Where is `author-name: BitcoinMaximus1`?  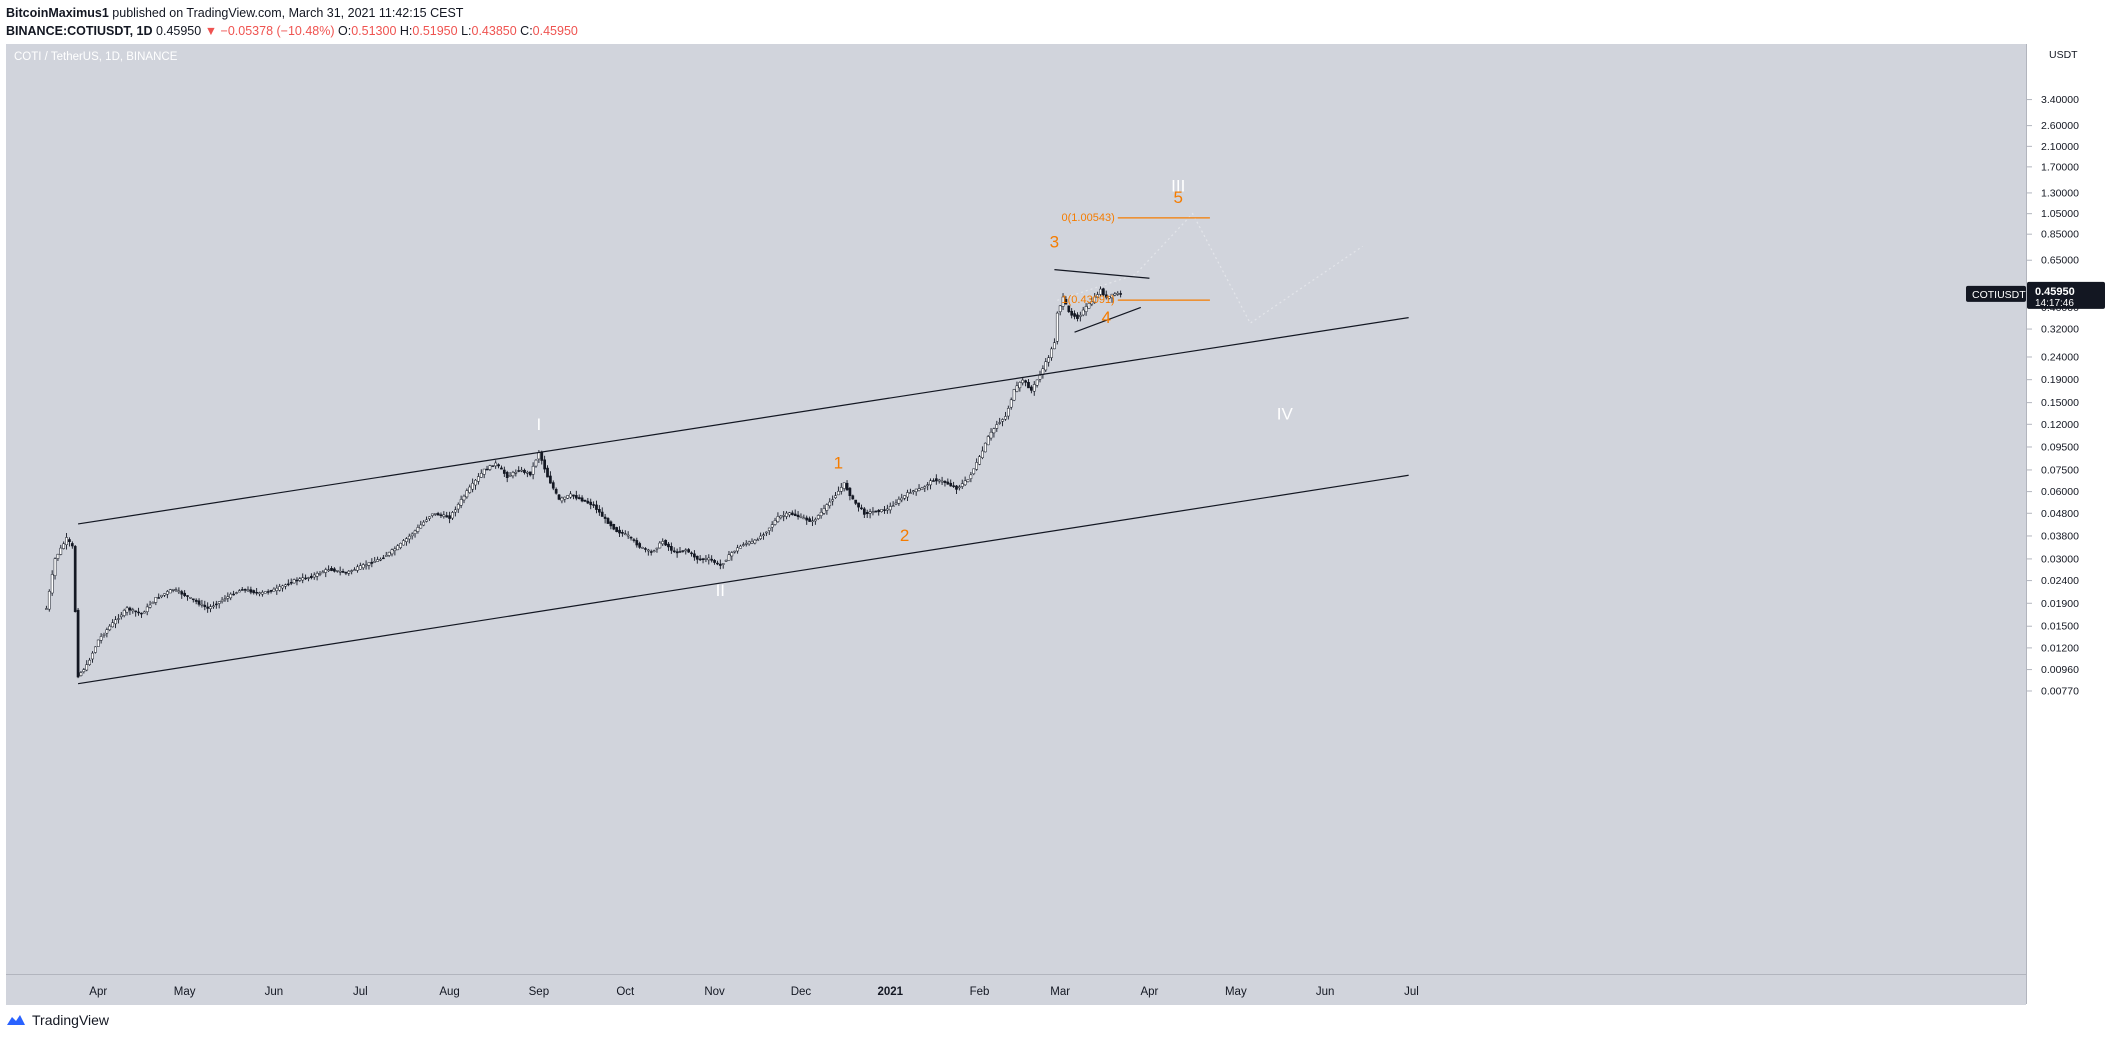 author-name: BitcoinMaximus1 is located at coordinates (57, 13).